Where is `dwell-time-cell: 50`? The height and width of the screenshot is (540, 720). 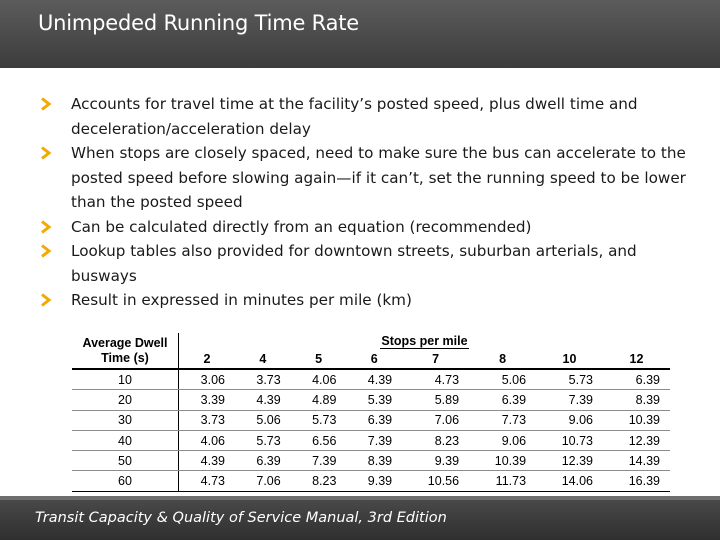
dwell-time-cell: 50 is located at coordinates (125, 461).